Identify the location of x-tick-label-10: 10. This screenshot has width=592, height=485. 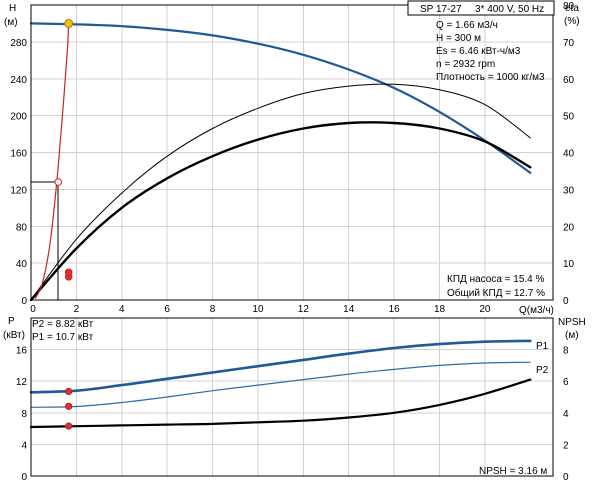
(258, 309).